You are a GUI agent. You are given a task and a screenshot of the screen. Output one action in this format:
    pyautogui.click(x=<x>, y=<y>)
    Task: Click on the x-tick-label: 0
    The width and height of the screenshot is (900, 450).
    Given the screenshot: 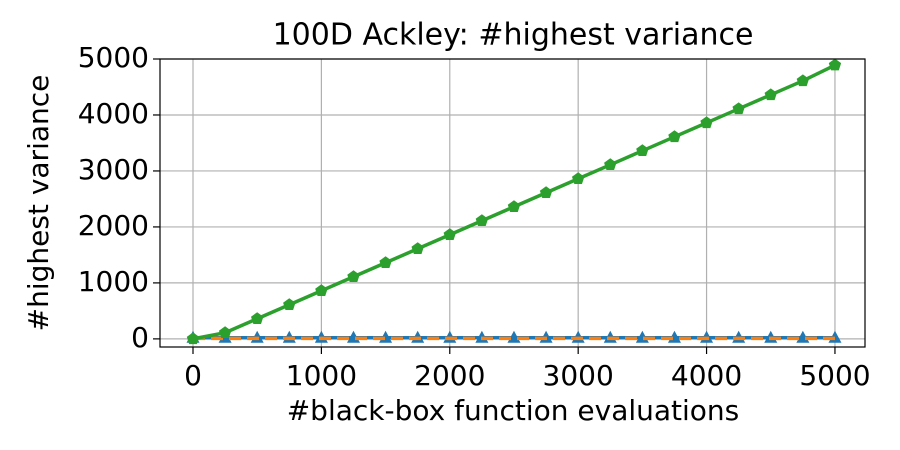 What is the action you would take?
    pyautogui.click(x=193, y=375)
    